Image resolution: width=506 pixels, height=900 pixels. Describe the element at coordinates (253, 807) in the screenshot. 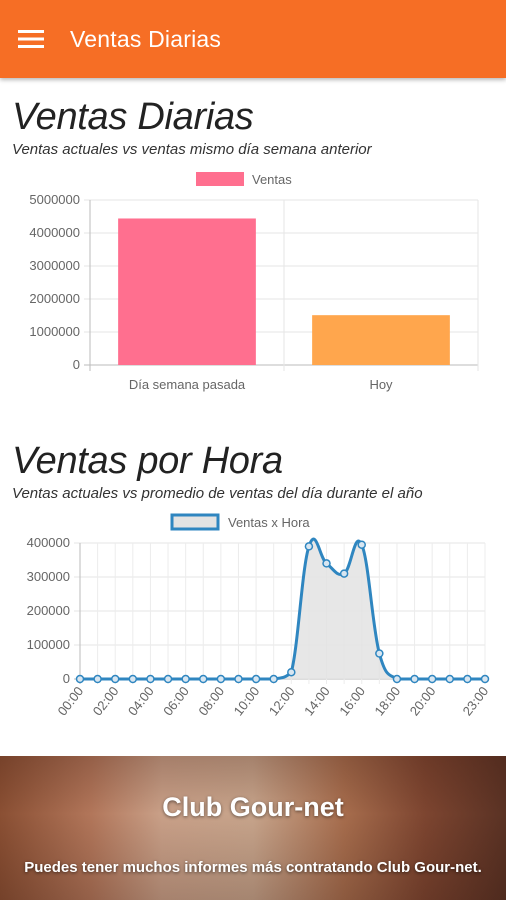

I see `promo-title: Club Gour-net` at that location.